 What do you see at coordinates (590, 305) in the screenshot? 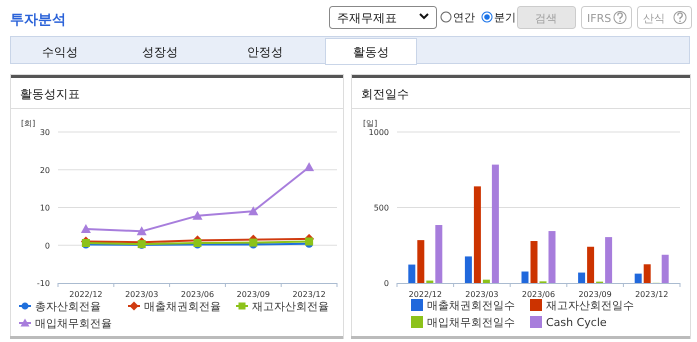
I see `legend-label: 재고자산회전일수` at bounding box center [590, 305].